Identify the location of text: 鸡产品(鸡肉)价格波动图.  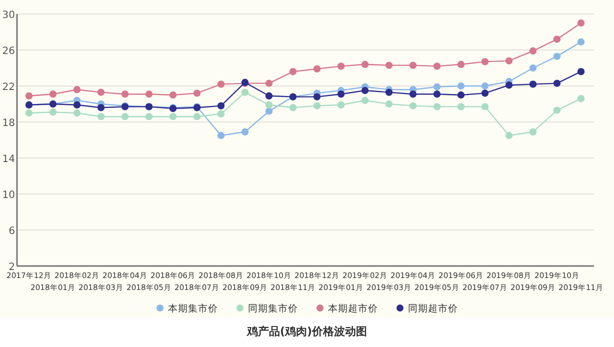
(307, 331).